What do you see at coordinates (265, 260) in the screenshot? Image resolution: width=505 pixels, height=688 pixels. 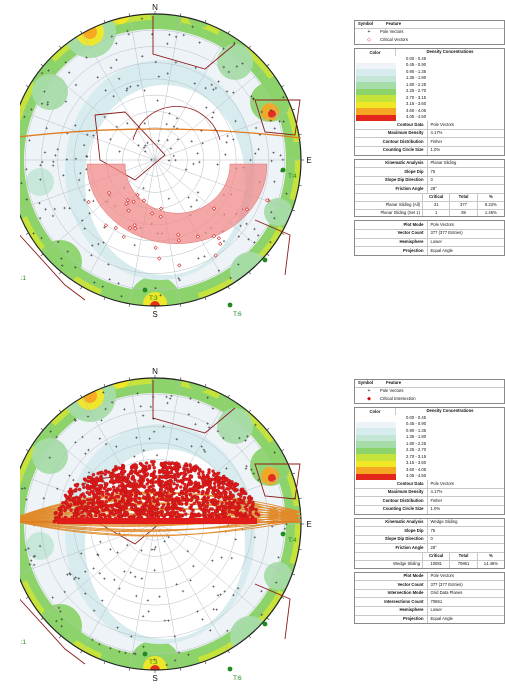 I see `set-pole` at bounding box center [265, 260].